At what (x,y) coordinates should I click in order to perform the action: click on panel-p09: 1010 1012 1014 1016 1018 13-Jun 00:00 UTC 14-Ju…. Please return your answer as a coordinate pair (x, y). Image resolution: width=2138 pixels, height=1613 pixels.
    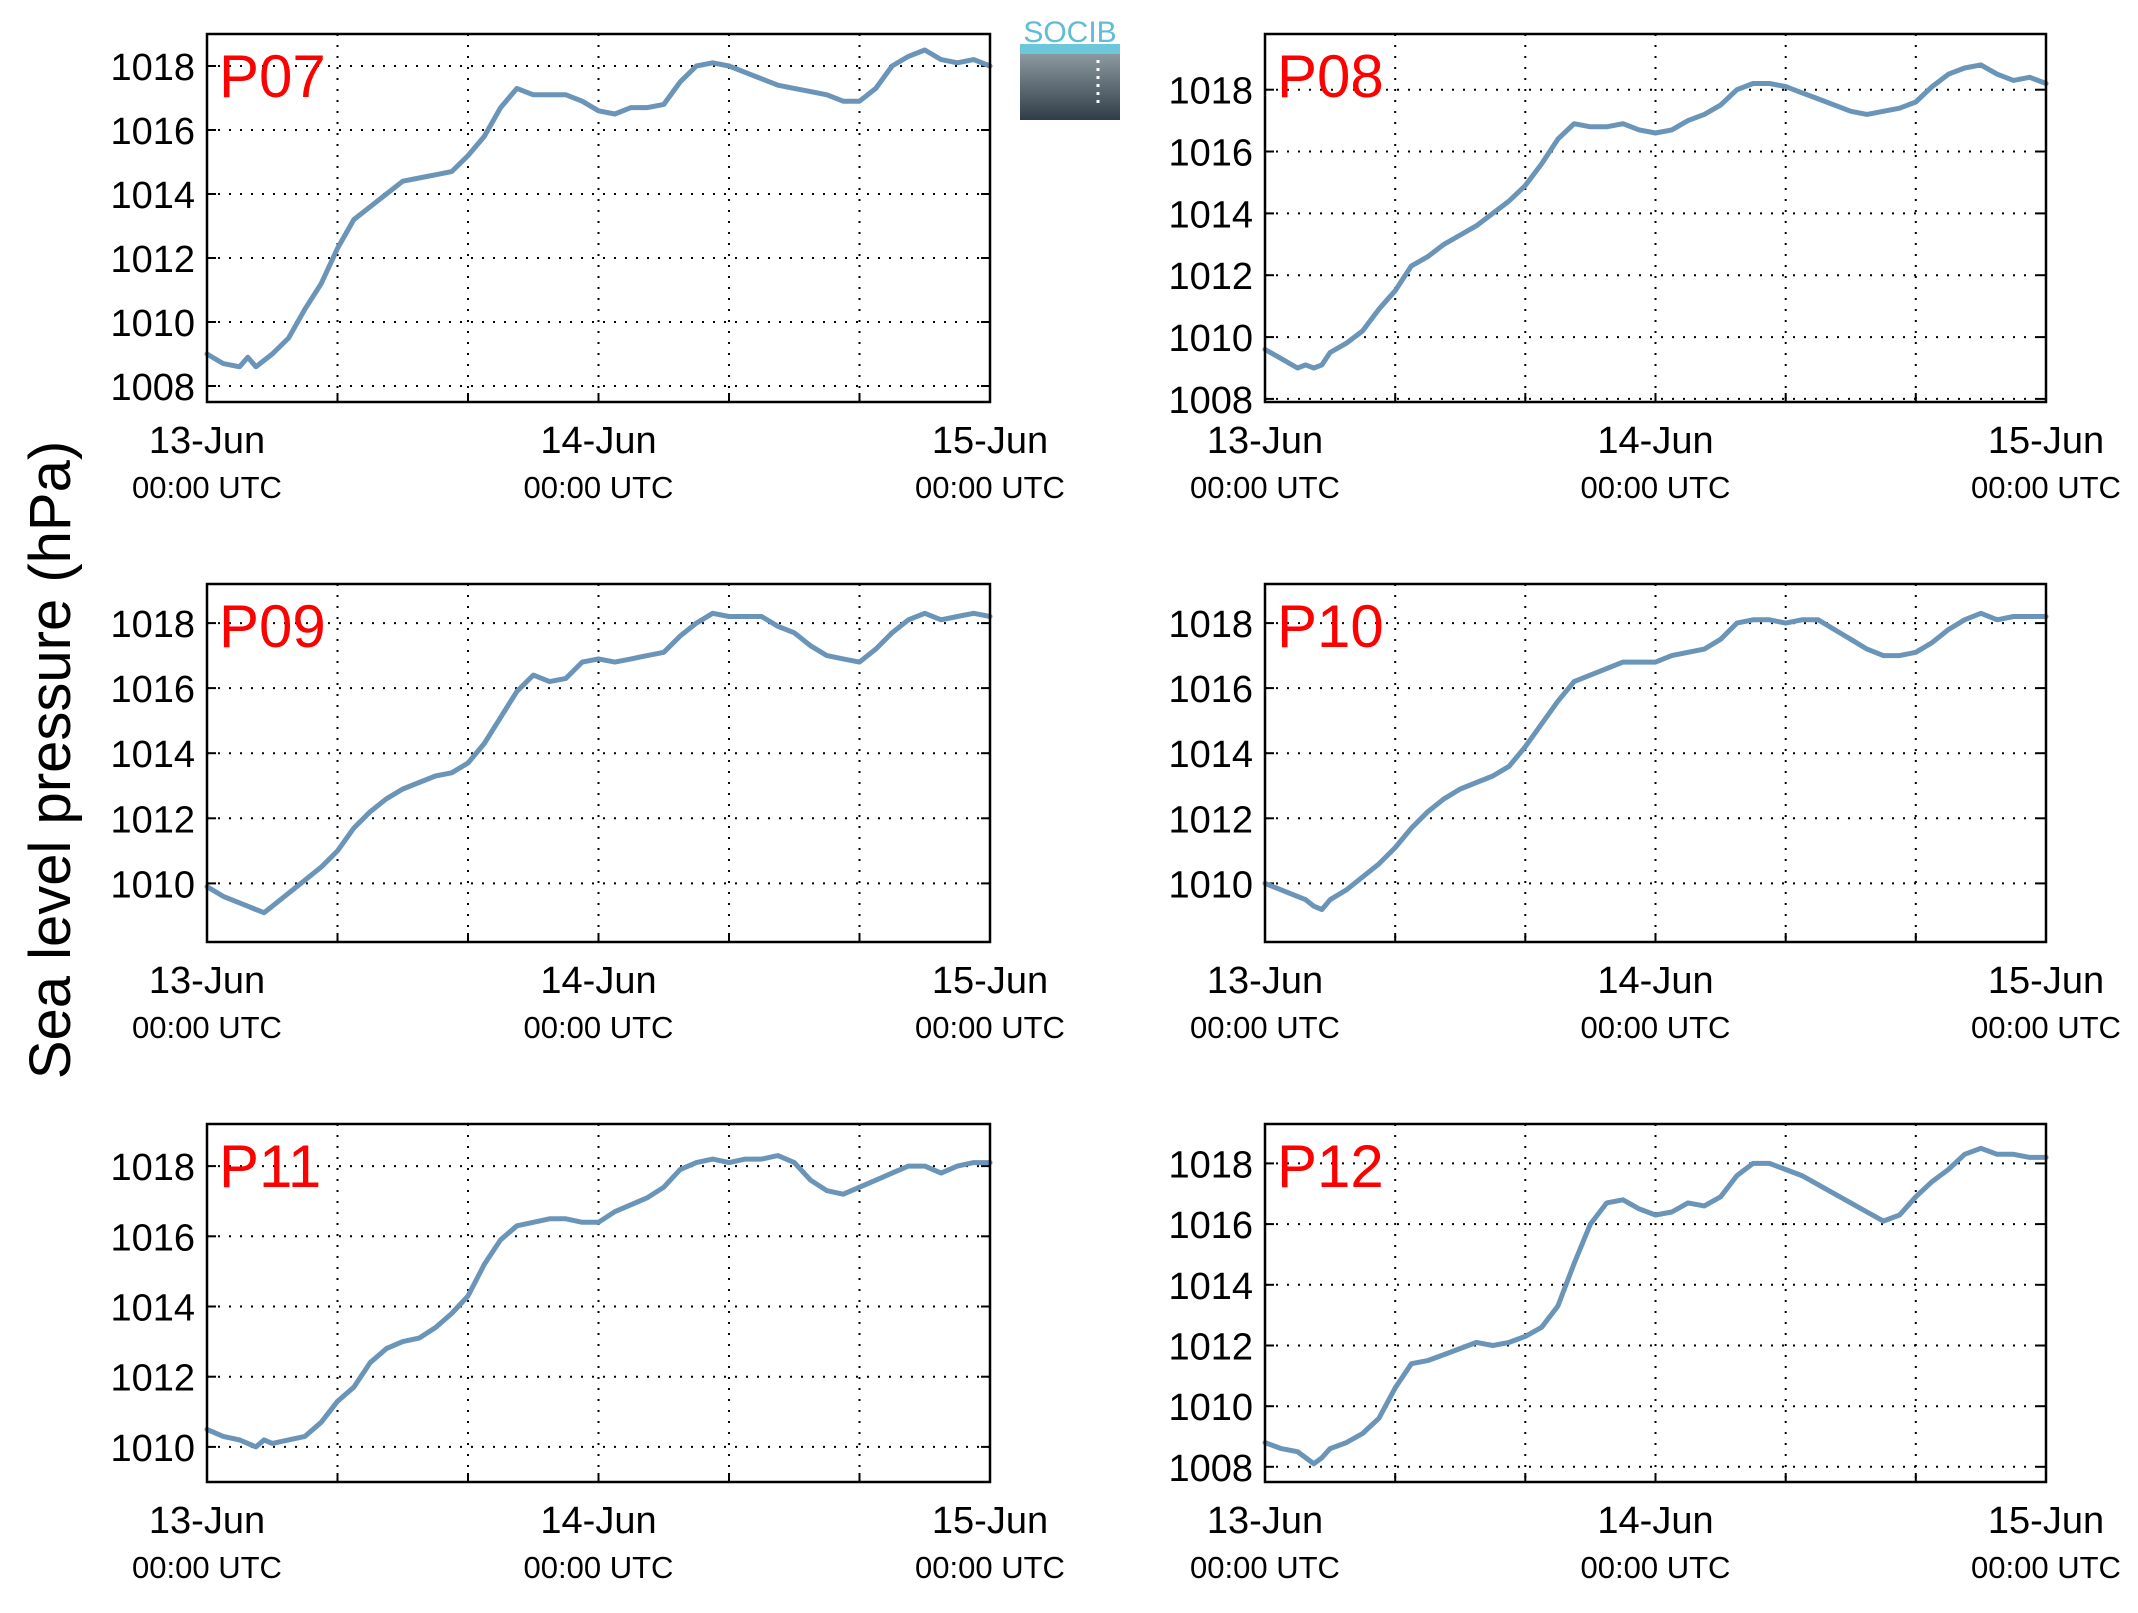
    Looking at the image, I should click on (587, 813).